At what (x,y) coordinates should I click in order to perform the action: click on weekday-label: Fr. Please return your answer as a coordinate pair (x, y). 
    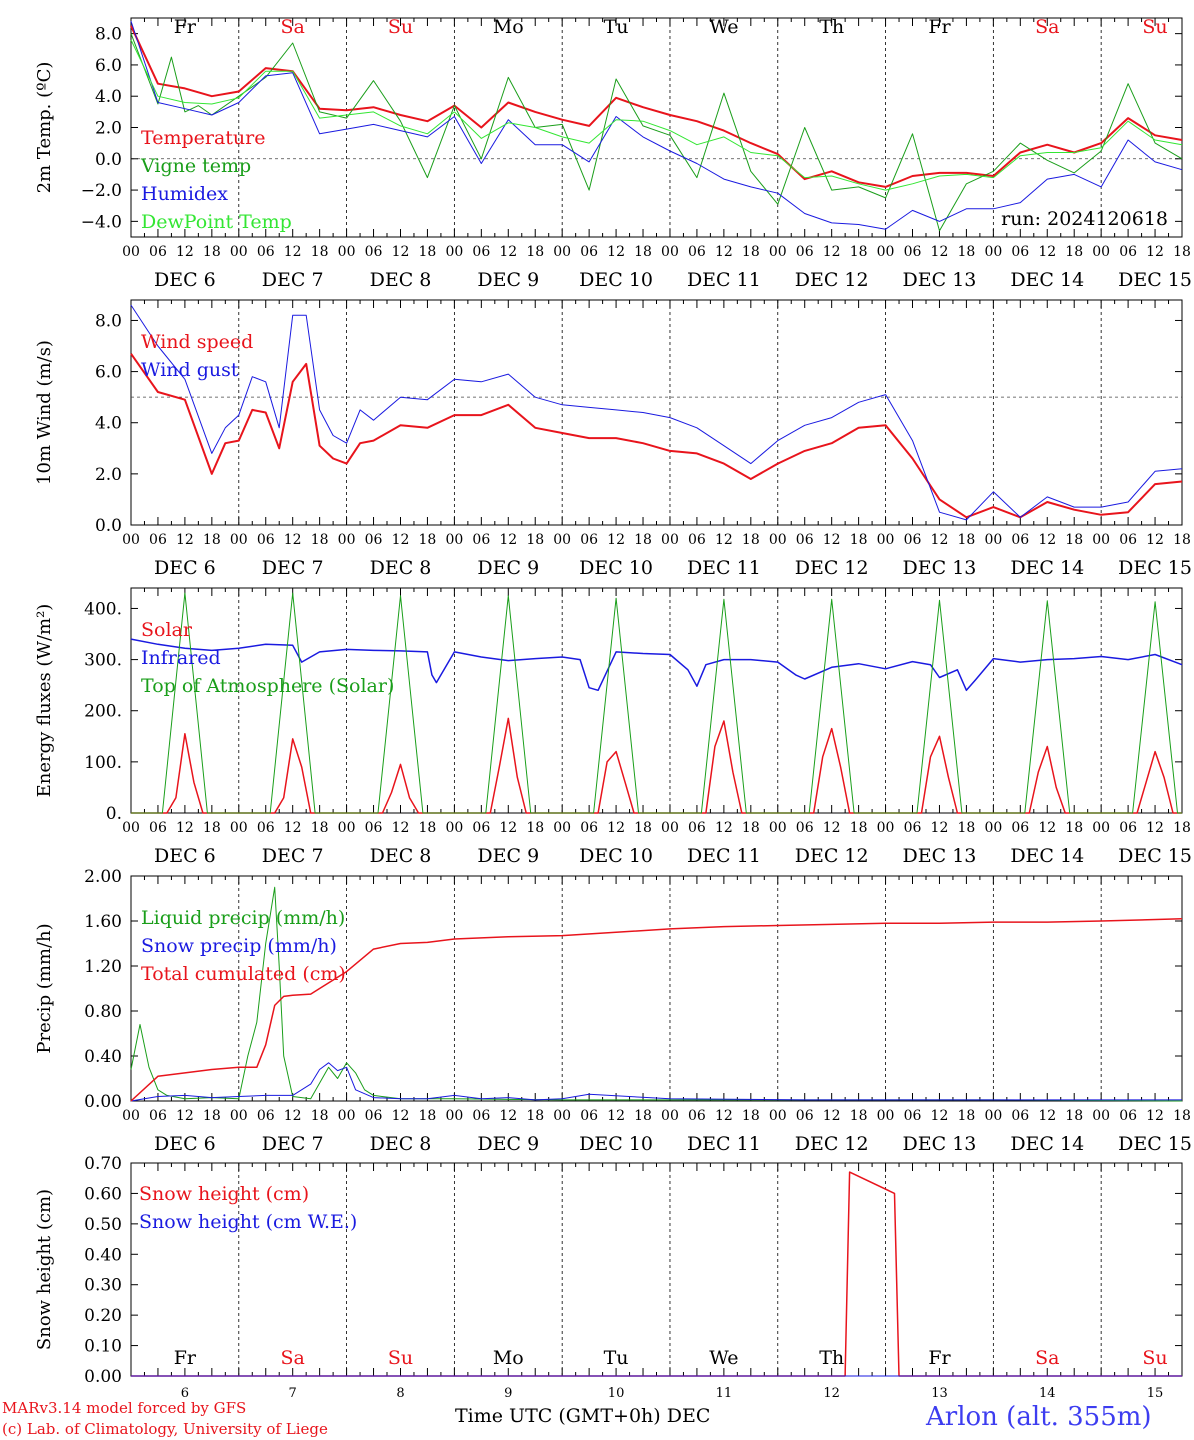
    Looking at the image, I should click on (185, 27).